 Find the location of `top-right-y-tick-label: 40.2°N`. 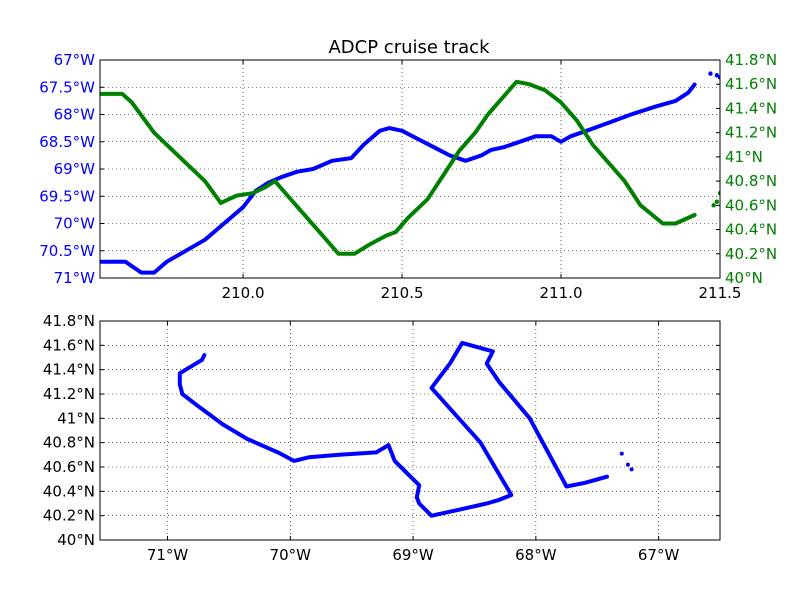

top-right-y-tick-label: 40.2°N is located at coordinates (751, 254).